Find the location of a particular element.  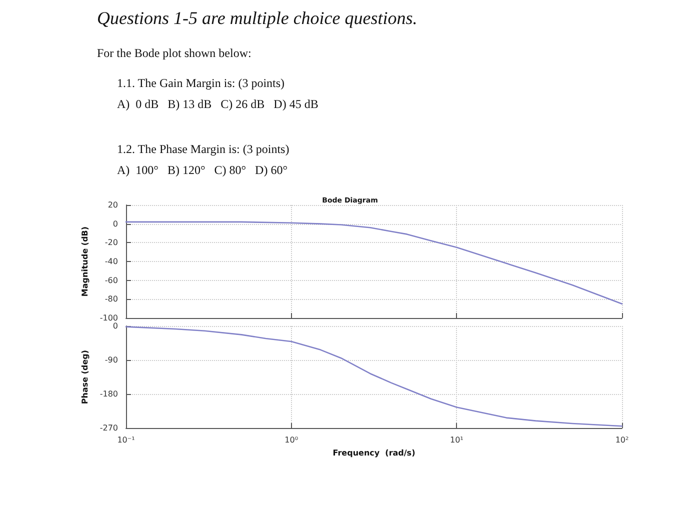

text: Questions 1-5 are multiple choice questions. is located at coordinates (257, 18).